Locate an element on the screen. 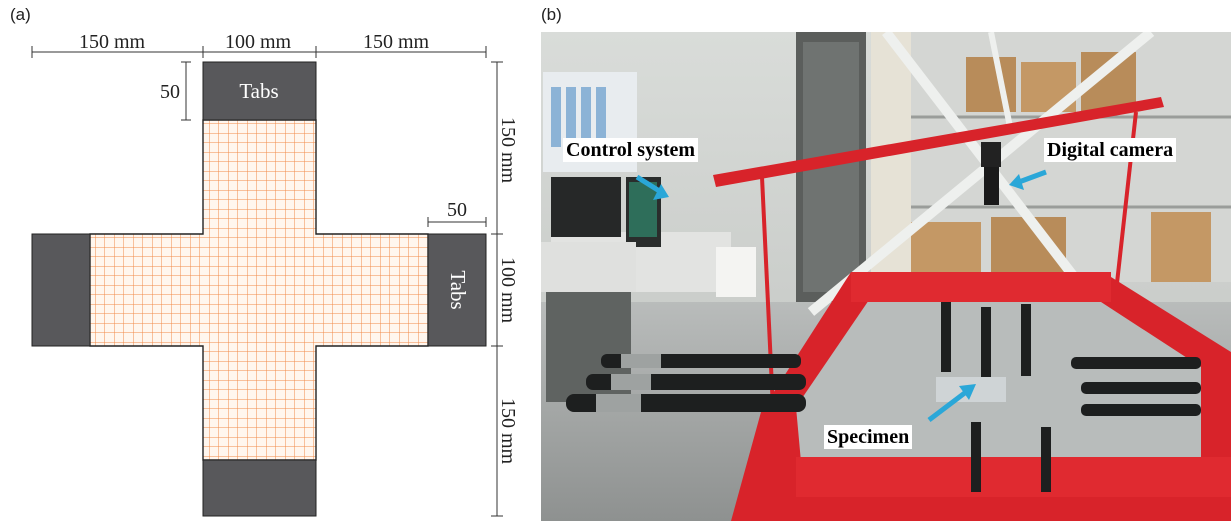 The image size is (1231, 521). tab-right is located at coordinates (457, 290).